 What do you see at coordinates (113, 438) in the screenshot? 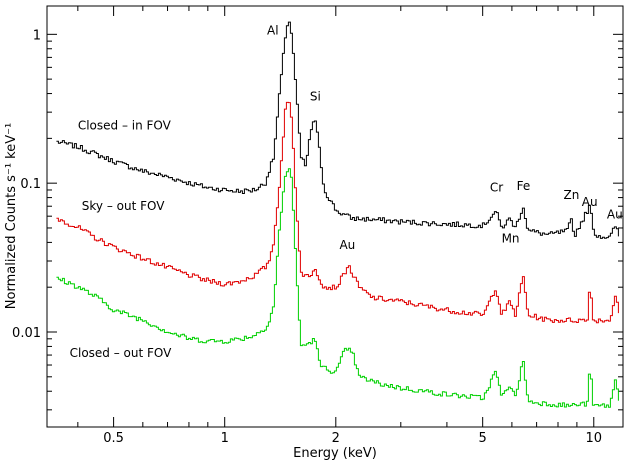
I see `x-tick-label: 0.5` at bounding box center [113, 438].